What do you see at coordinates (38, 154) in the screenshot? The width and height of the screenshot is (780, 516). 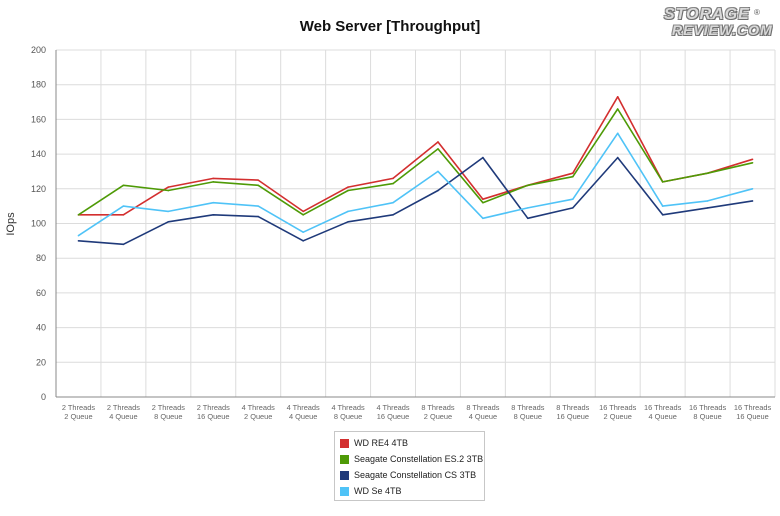 I see `y-tick-label: 140` at bounding box center [38, 154].